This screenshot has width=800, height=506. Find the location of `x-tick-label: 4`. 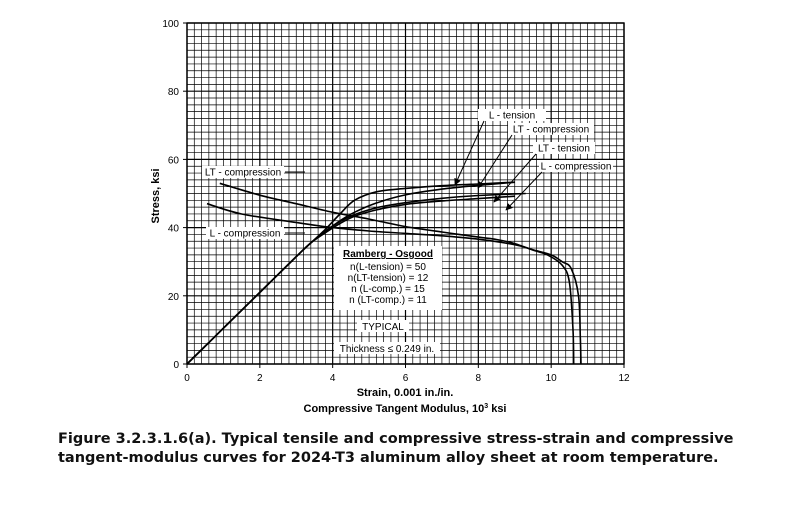

x-tick-label: 4 is located at coordinates (333, 378).